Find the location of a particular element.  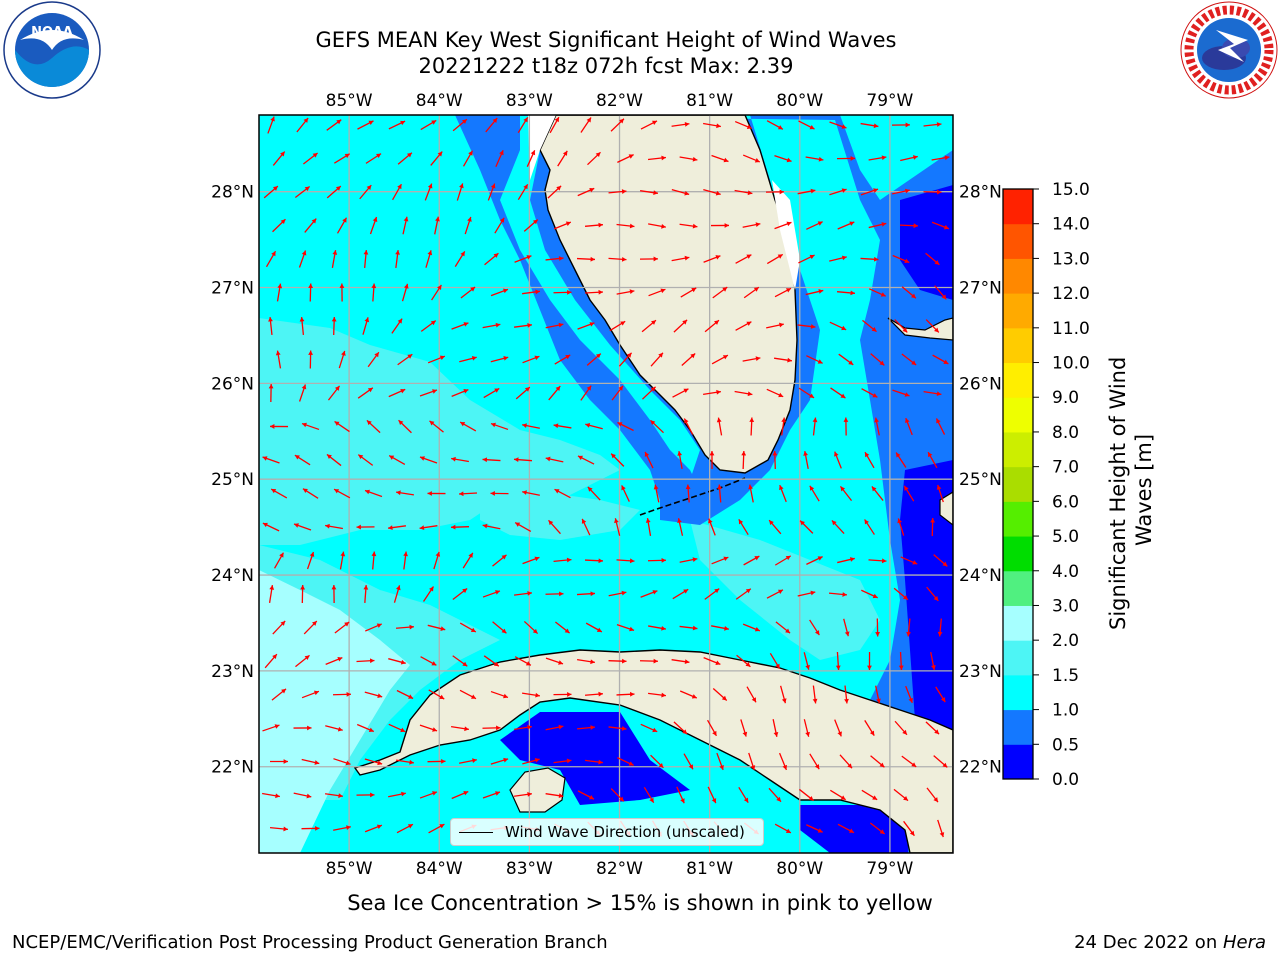

lat-tick-label: 25°N is located at coordinates (232, 480).